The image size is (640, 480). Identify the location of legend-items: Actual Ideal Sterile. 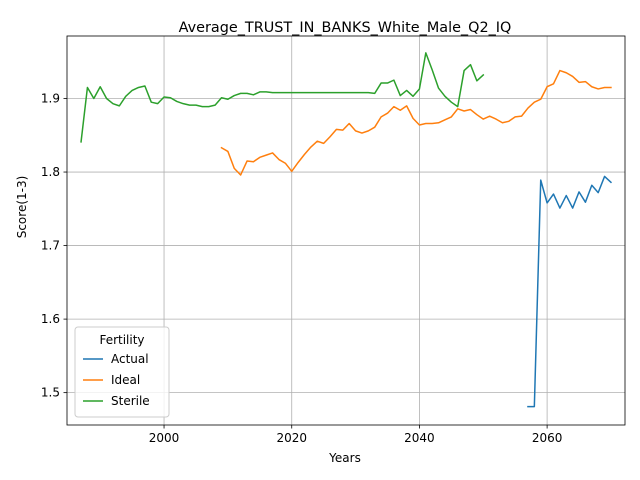
(116, 380).